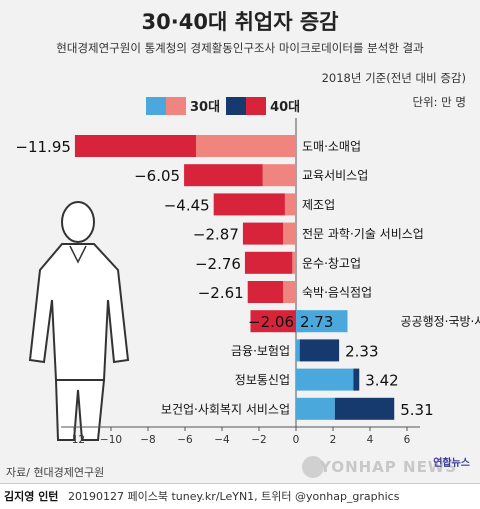 The image size is (480, 509). Describe the element at coordinates (256, 105) in the screenshot. I see `legend-swatch-40-b` at that location.